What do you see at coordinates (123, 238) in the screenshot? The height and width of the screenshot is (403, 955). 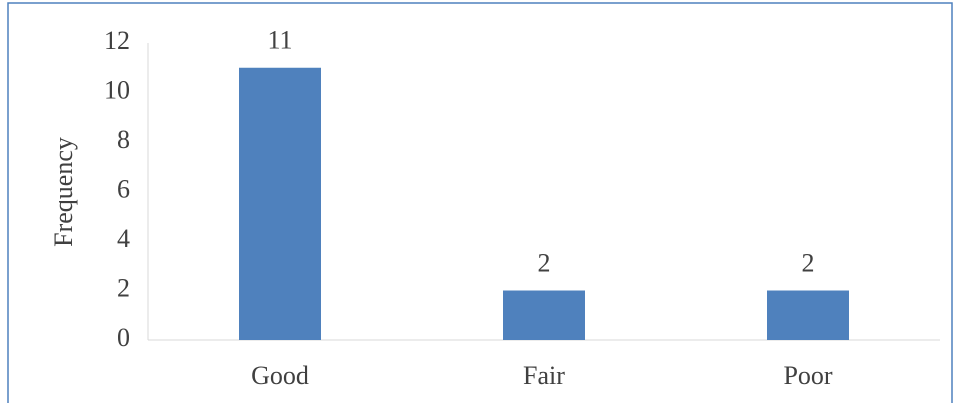 I see `y-tick-label: 4` at bounding box center [123, 238].